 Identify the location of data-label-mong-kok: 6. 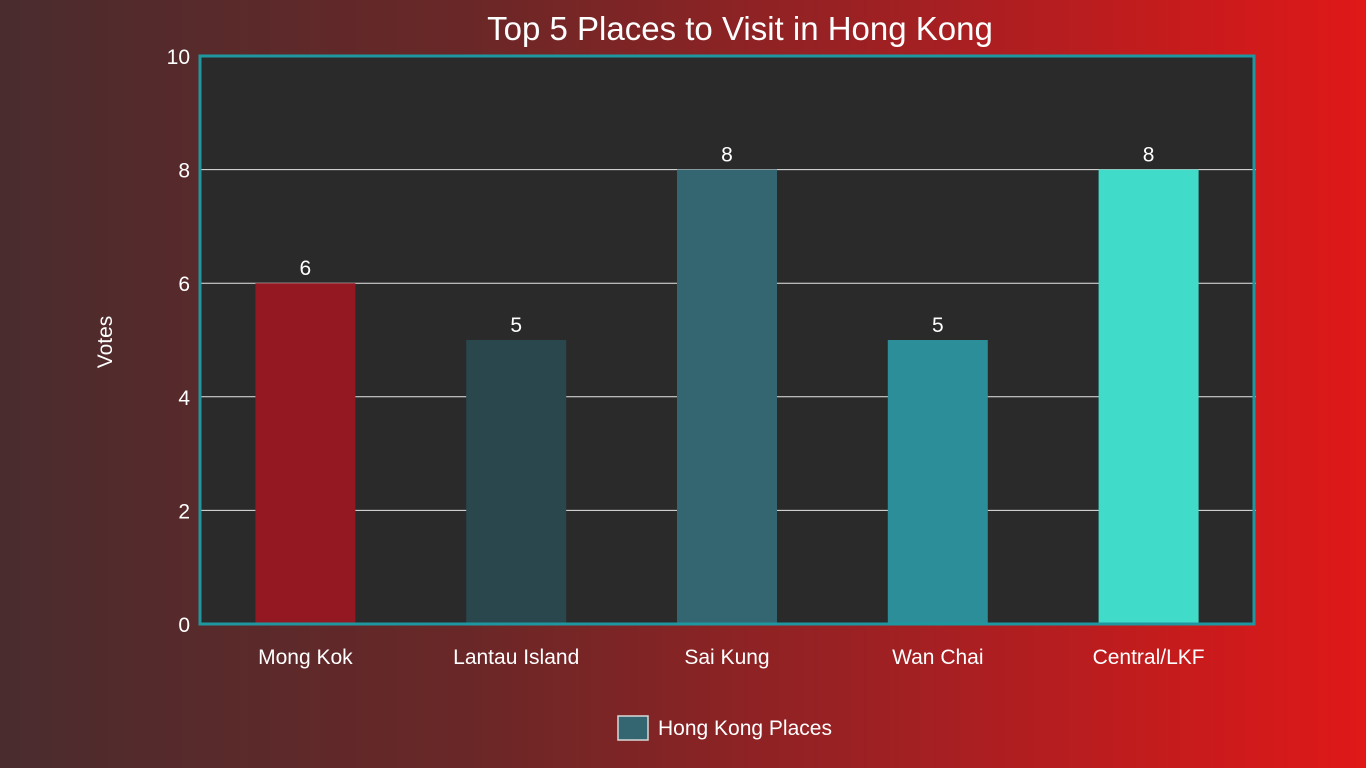
(306, 268).